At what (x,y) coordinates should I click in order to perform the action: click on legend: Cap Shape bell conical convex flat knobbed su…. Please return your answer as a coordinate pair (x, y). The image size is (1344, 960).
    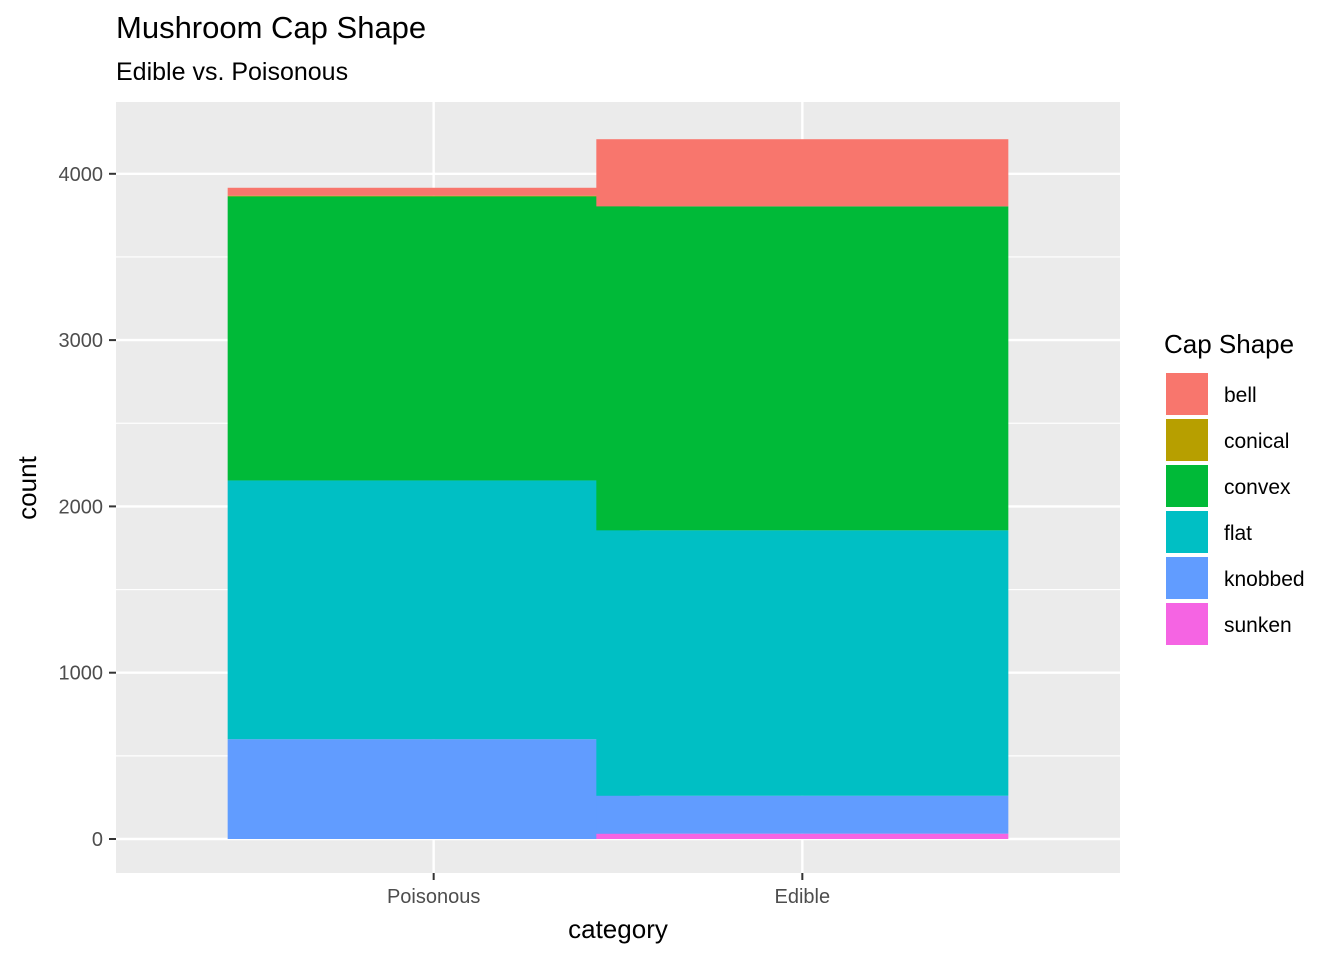
    Looking at the image, I should click on (1234, 487).